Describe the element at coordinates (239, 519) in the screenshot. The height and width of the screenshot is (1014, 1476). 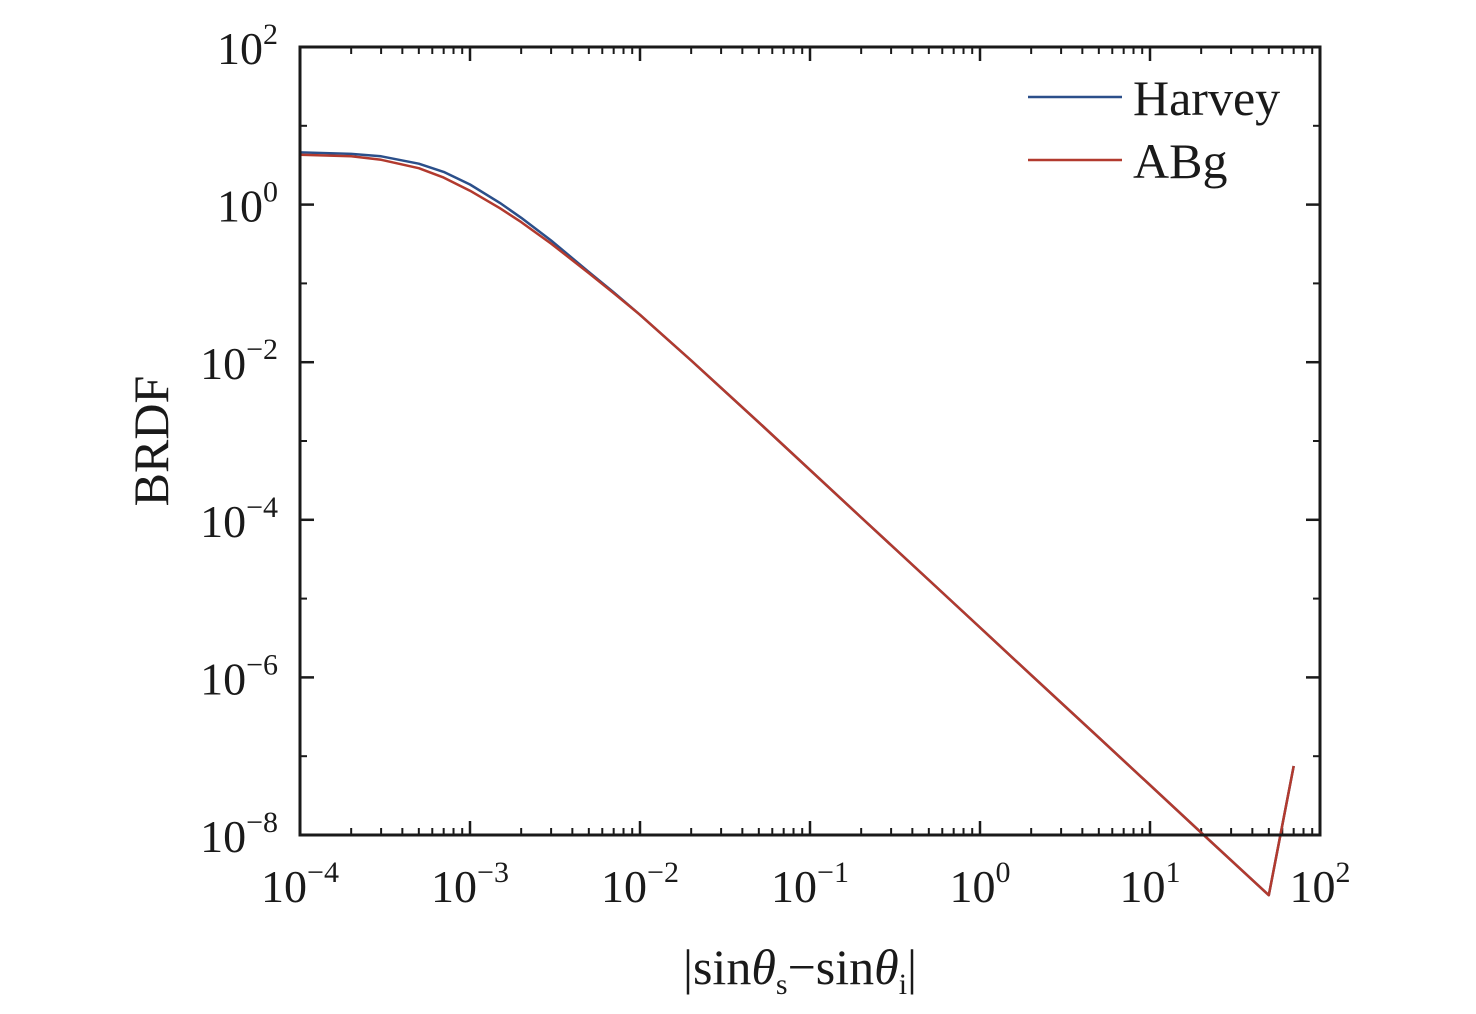
I see `y-tick-label: 10⁻⁴` at that location.